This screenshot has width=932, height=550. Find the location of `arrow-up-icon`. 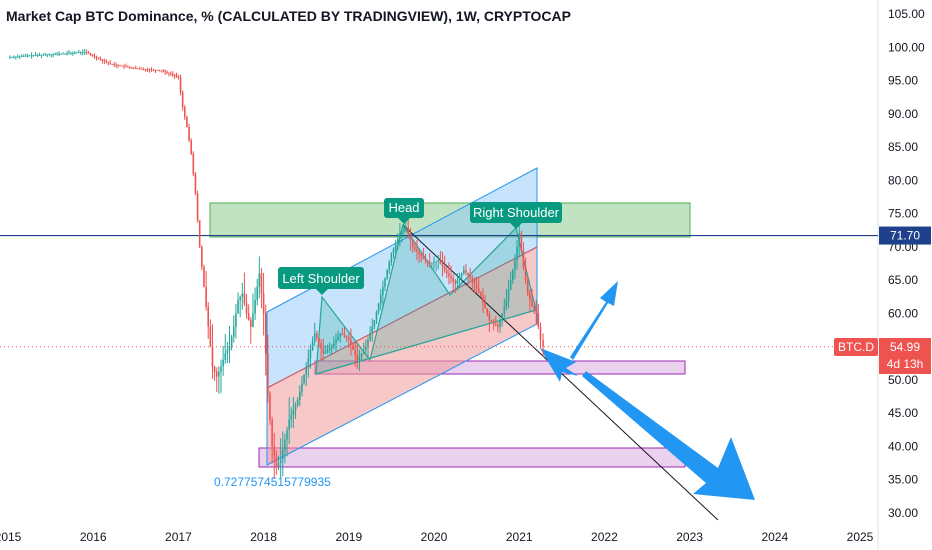

arrow-up-icon is located at coordinates (594, 320).